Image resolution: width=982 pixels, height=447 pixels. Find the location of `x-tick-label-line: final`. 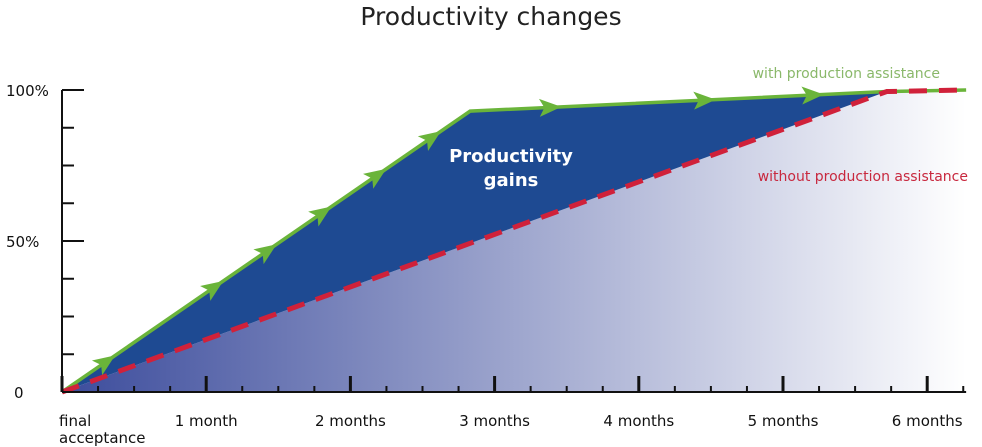

x-tick-label-line: final is located at coordinates (75, 421).